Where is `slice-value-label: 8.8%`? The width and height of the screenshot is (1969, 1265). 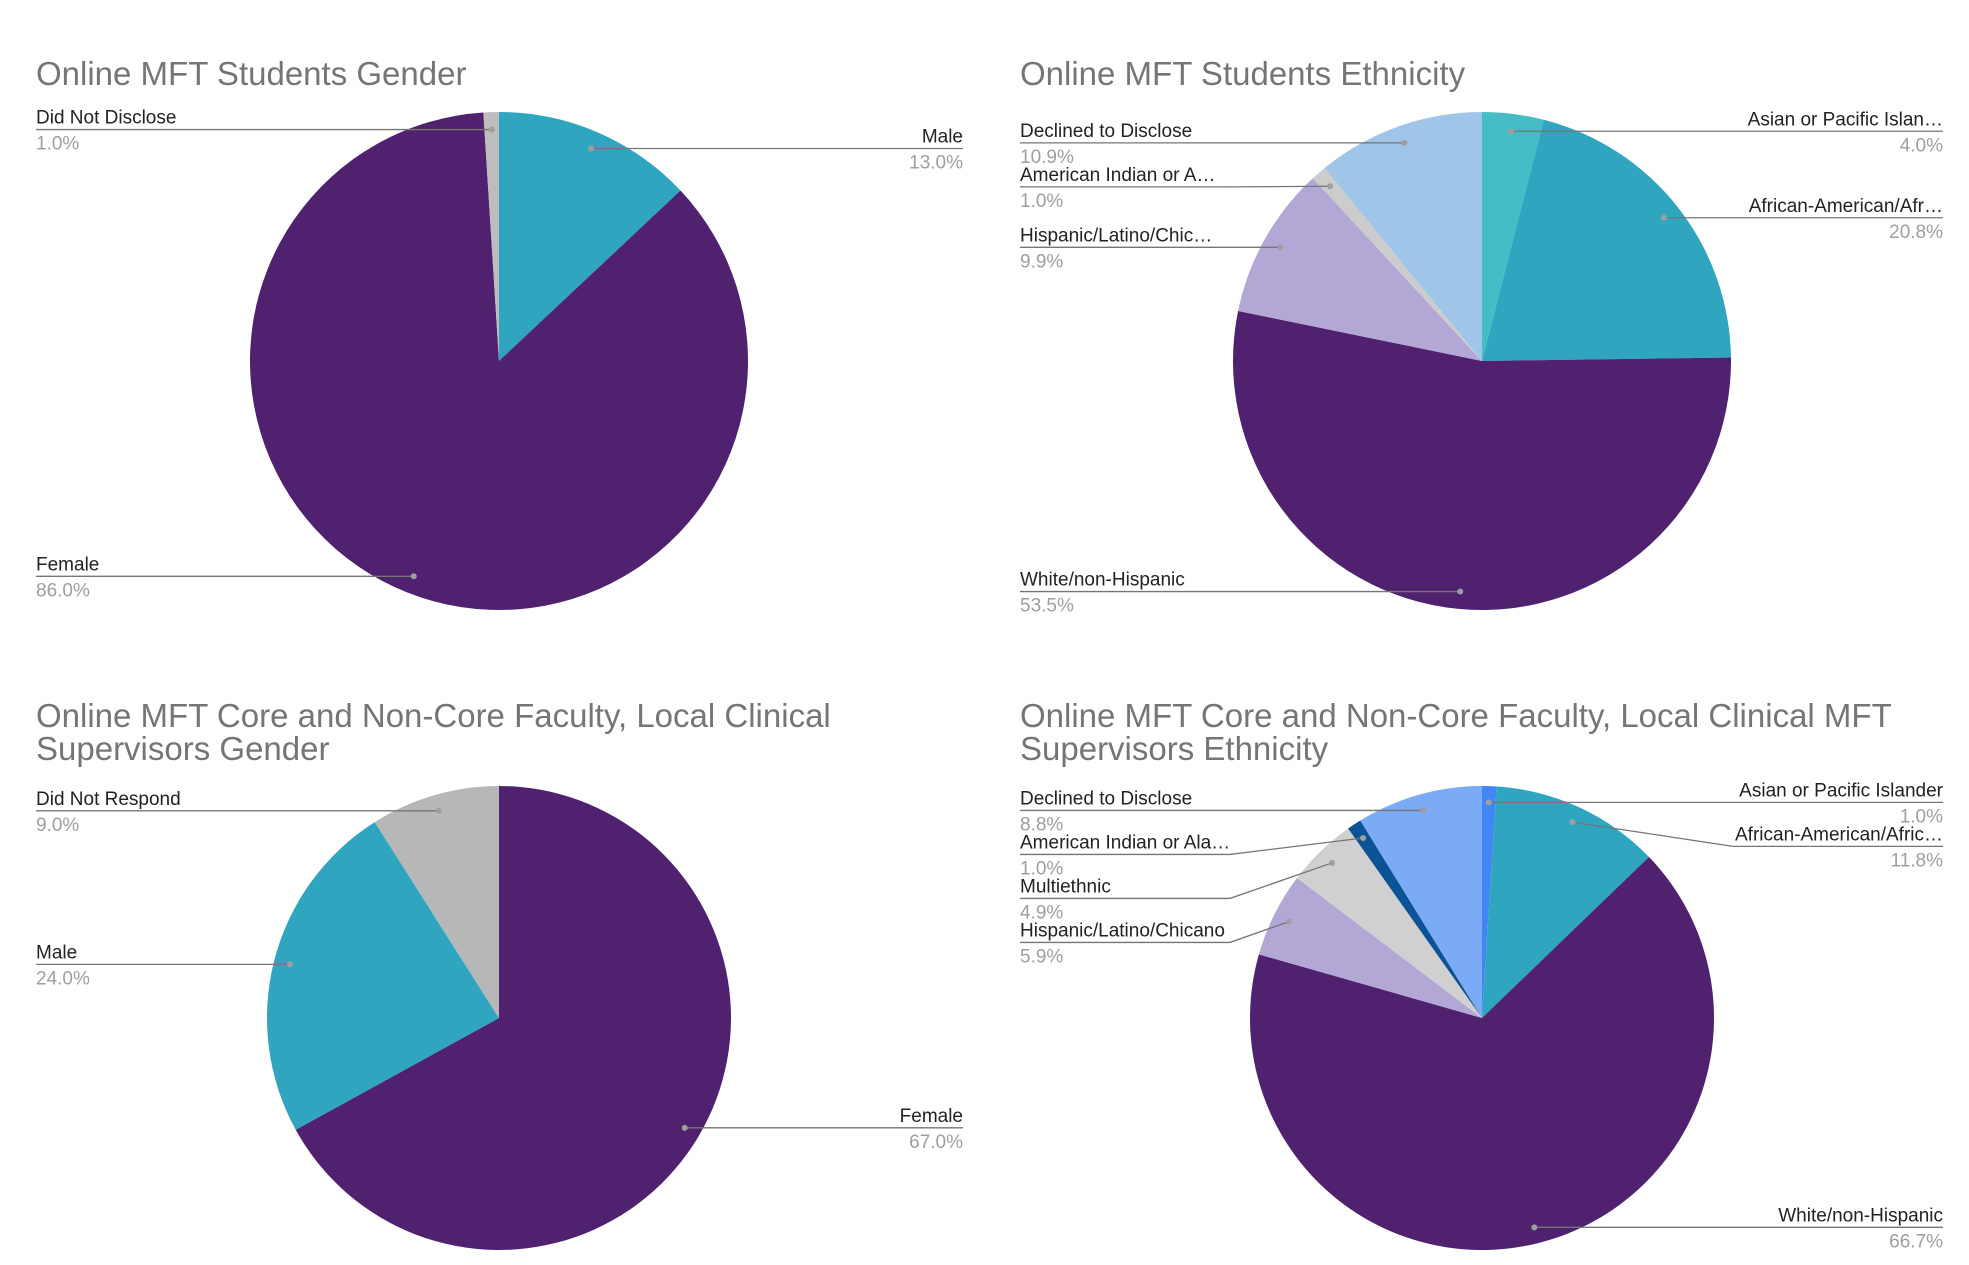
slice-value-label: 8.8% is located at coordinates (1041, 824).